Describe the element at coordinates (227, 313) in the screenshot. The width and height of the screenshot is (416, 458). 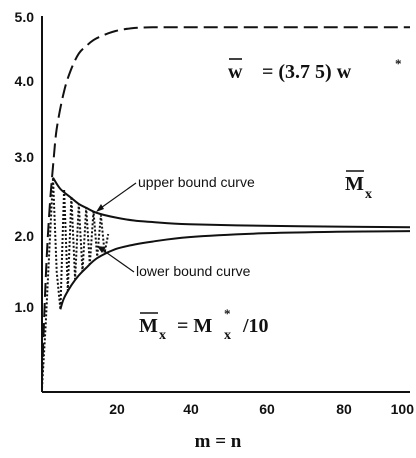
I see `mx-equation-rhs-sup: *` at that location.